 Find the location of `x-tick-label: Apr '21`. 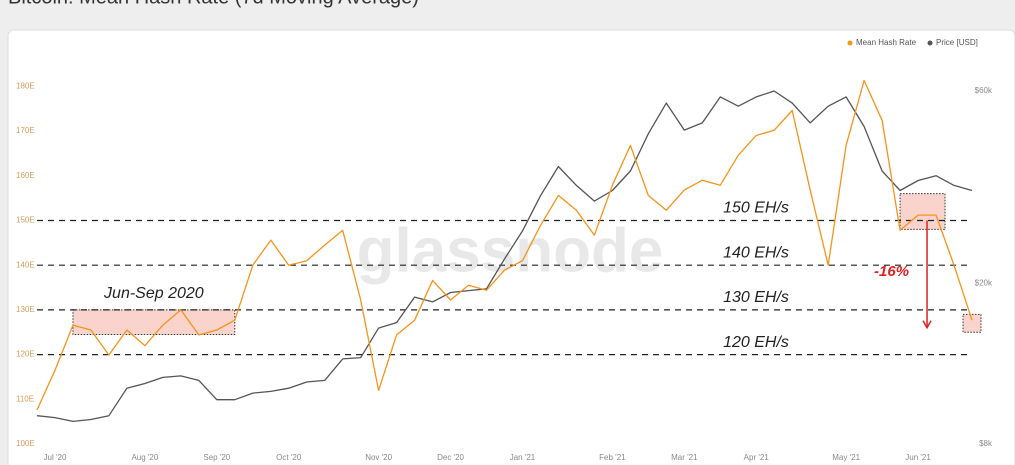

x-tick-label: Apr '21 is located at coordinates (757, 457).